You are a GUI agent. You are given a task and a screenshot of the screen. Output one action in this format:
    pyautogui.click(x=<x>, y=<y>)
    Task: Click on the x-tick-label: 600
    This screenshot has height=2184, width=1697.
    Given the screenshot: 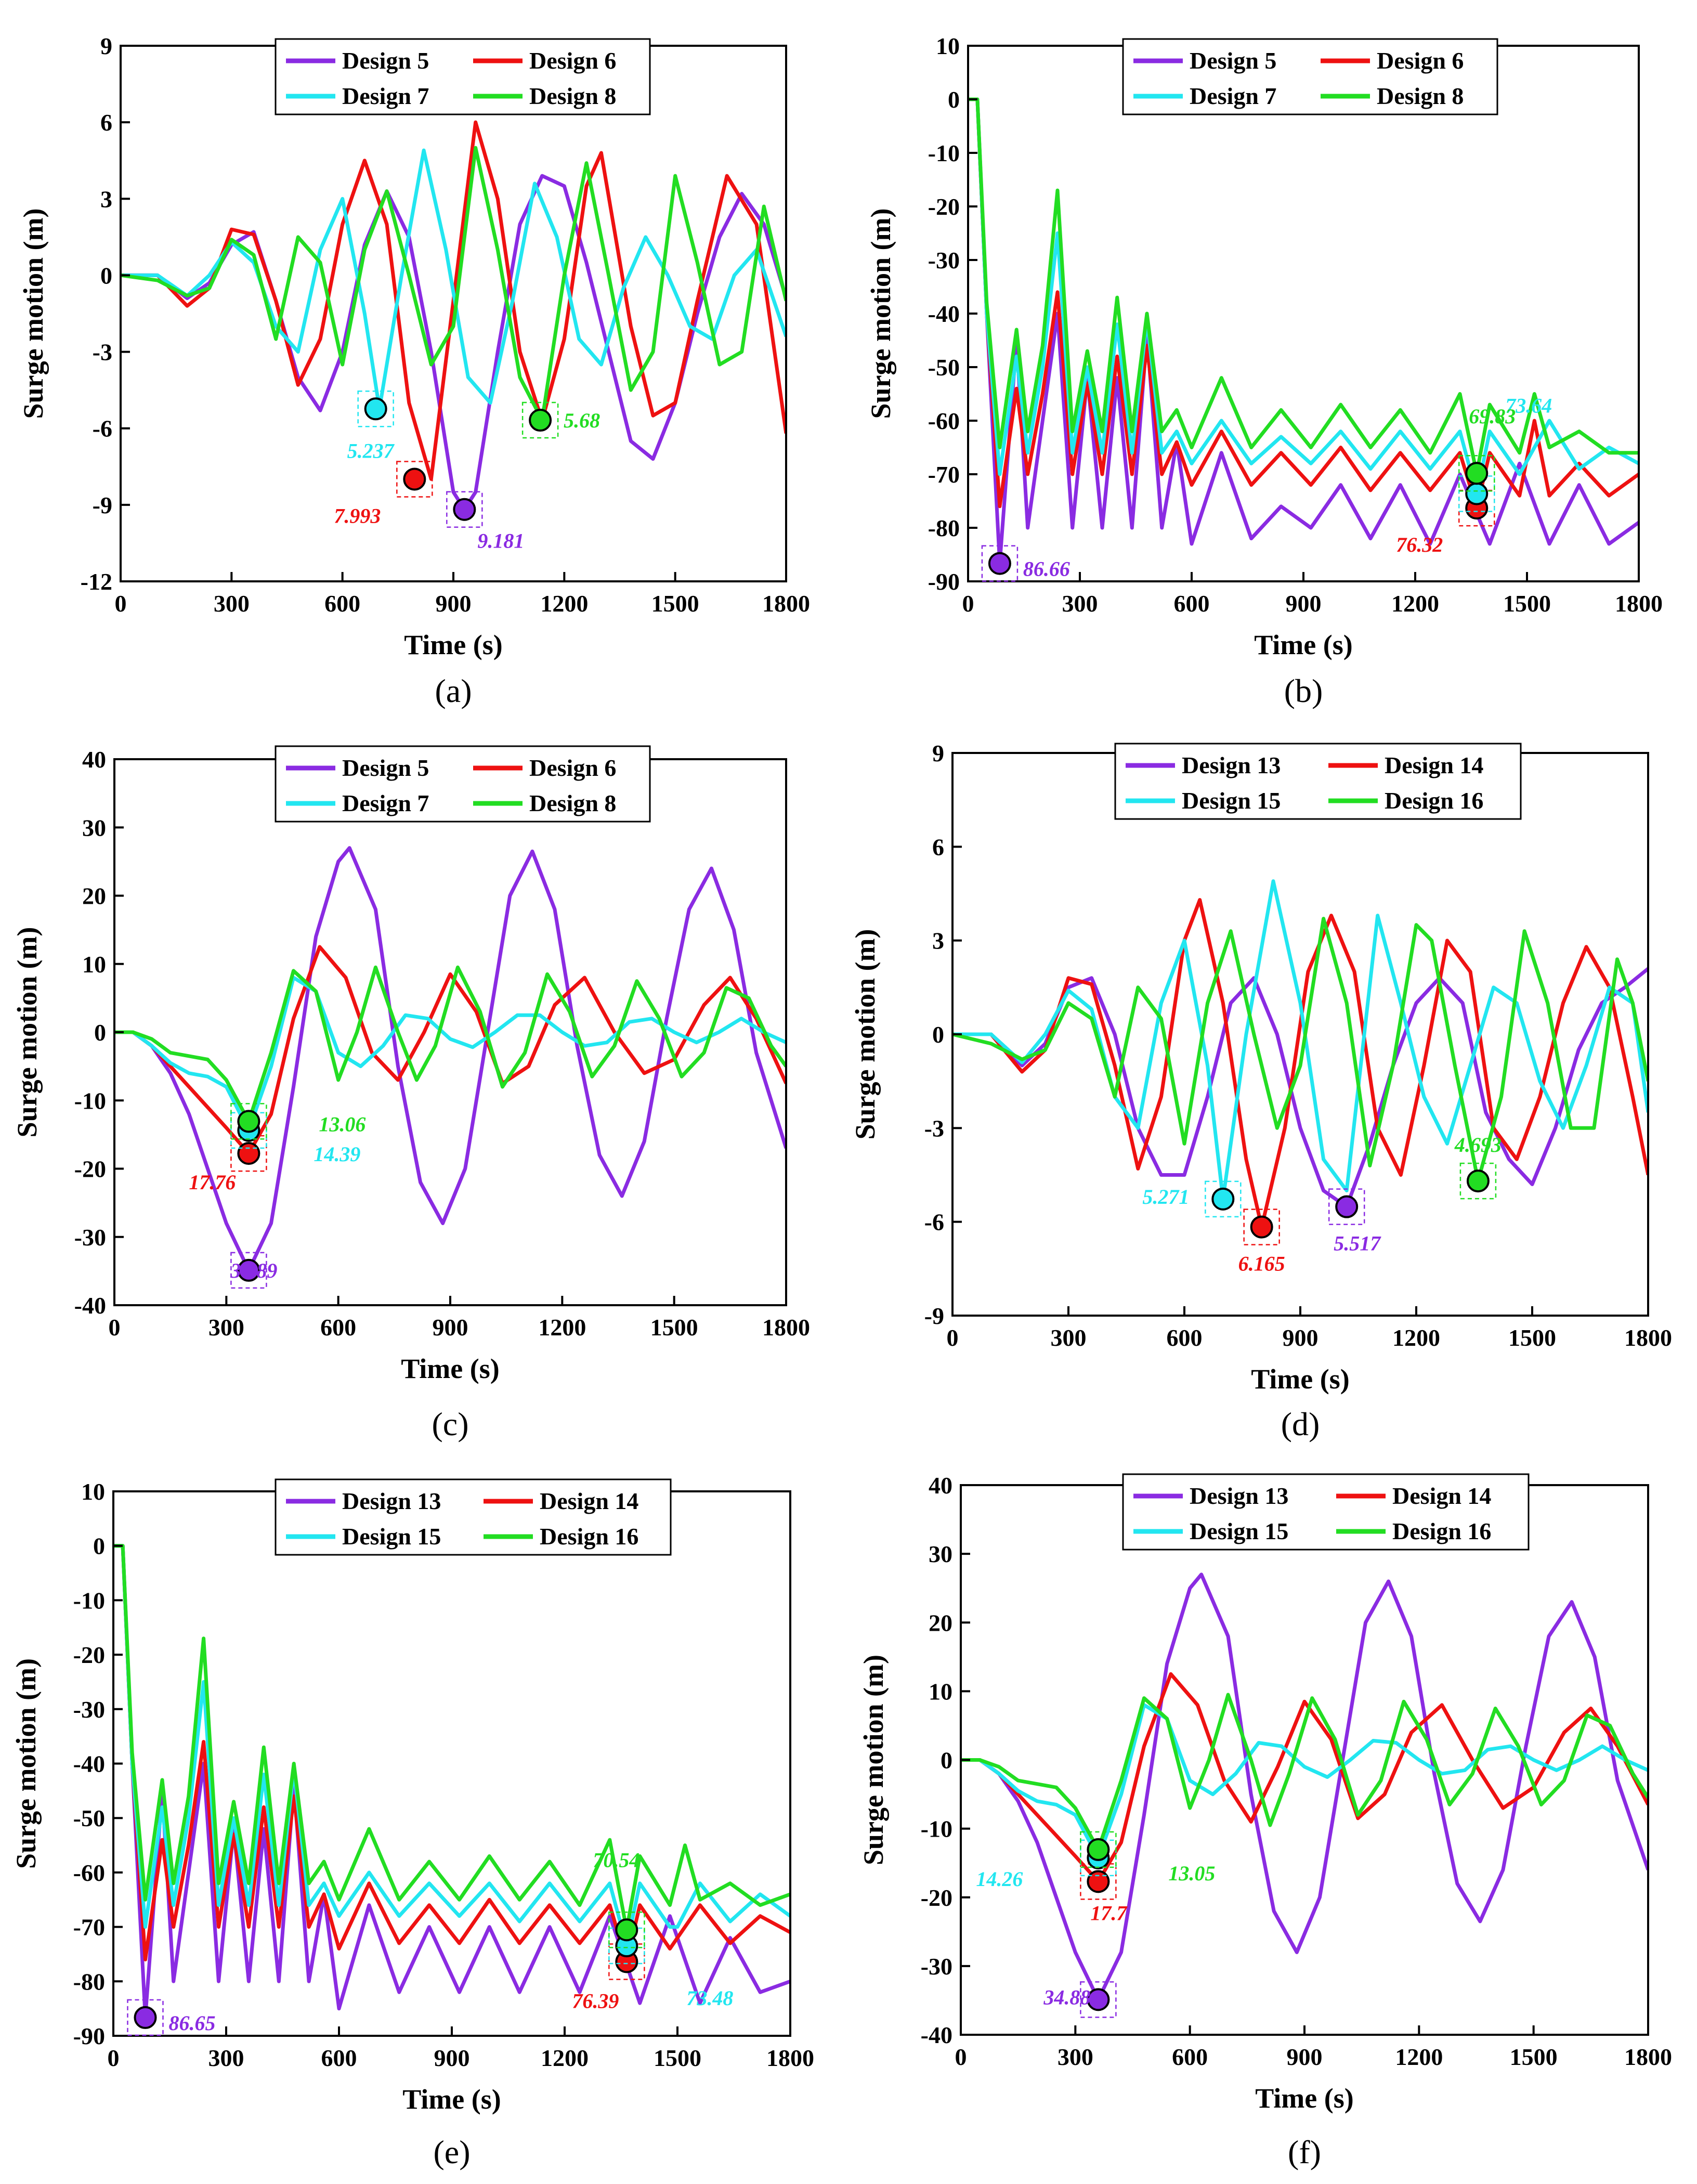 What is the action you would take?
    pyautogui.click(x=1190, y=2057)
    